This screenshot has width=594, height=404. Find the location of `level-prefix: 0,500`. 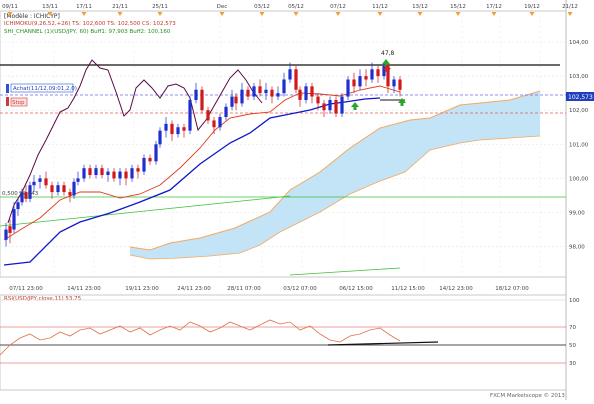

level-prefix: 0,500 is located at coordinates (10, 194).